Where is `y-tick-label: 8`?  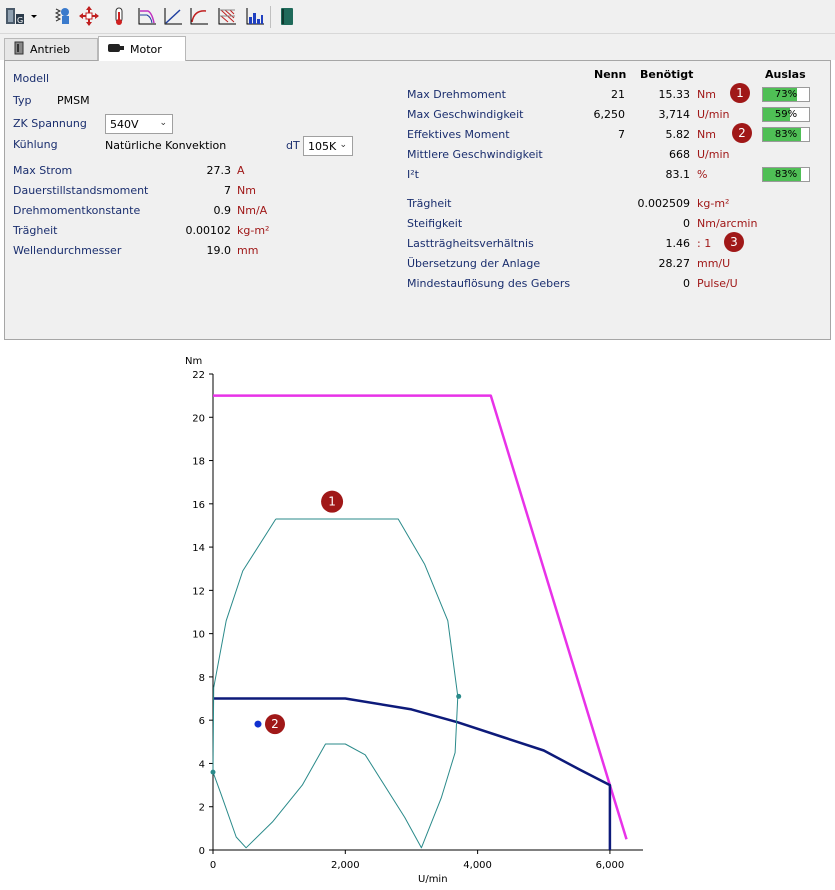
y-tick-label: 8 is located at coordinates (202, 678).